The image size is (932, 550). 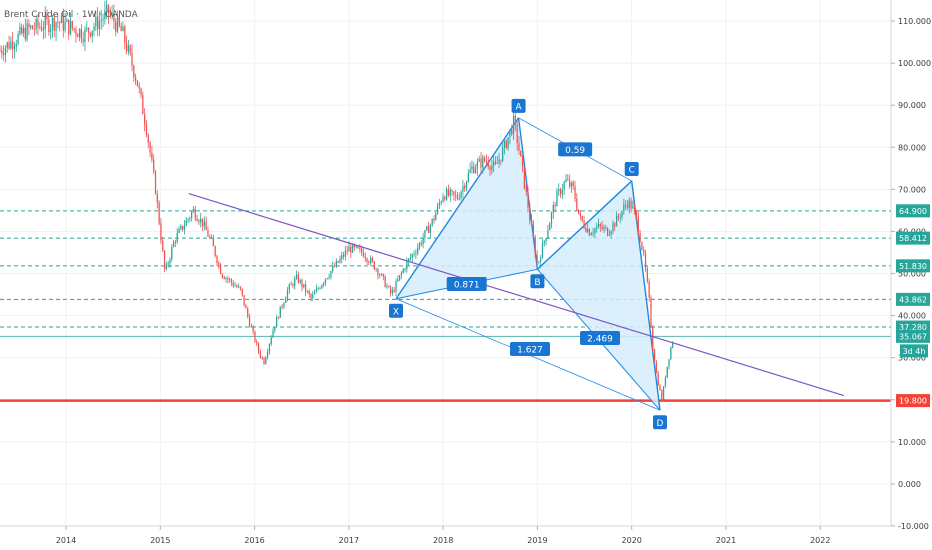 I want to click on point-label-a: A, so click(x=518, y=107).